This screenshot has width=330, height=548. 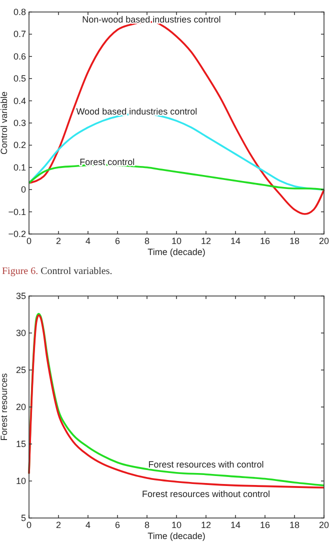 What do you see at coordinates (23, 189) in the screenshot?
I see `y-tick-label: 0` at bounding box center [23, 189].